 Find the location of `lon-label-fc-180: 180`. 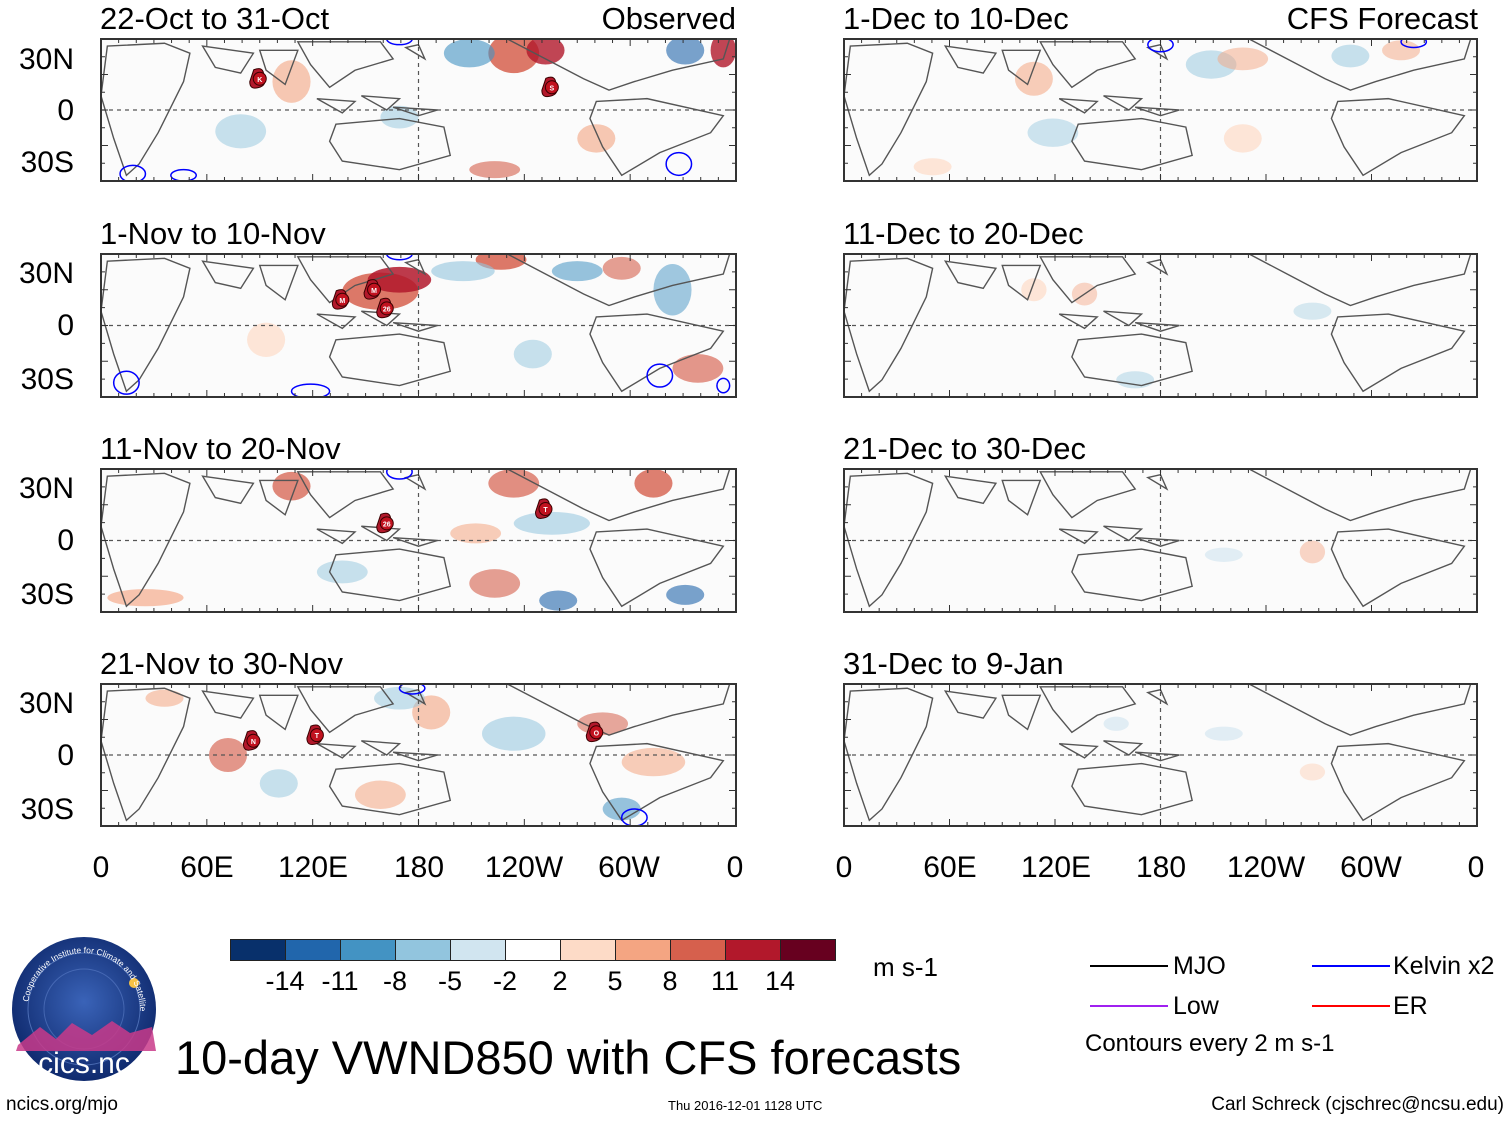

lon-label-fc-180: 180 is located at coordinates (1161, 867).